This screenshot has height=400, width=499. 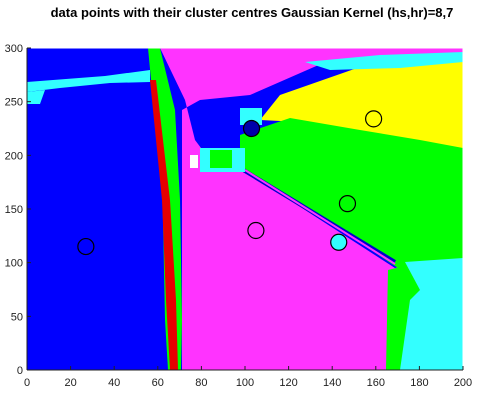 I want to click on x-tick-label: 120, so click(x=288, y=383).